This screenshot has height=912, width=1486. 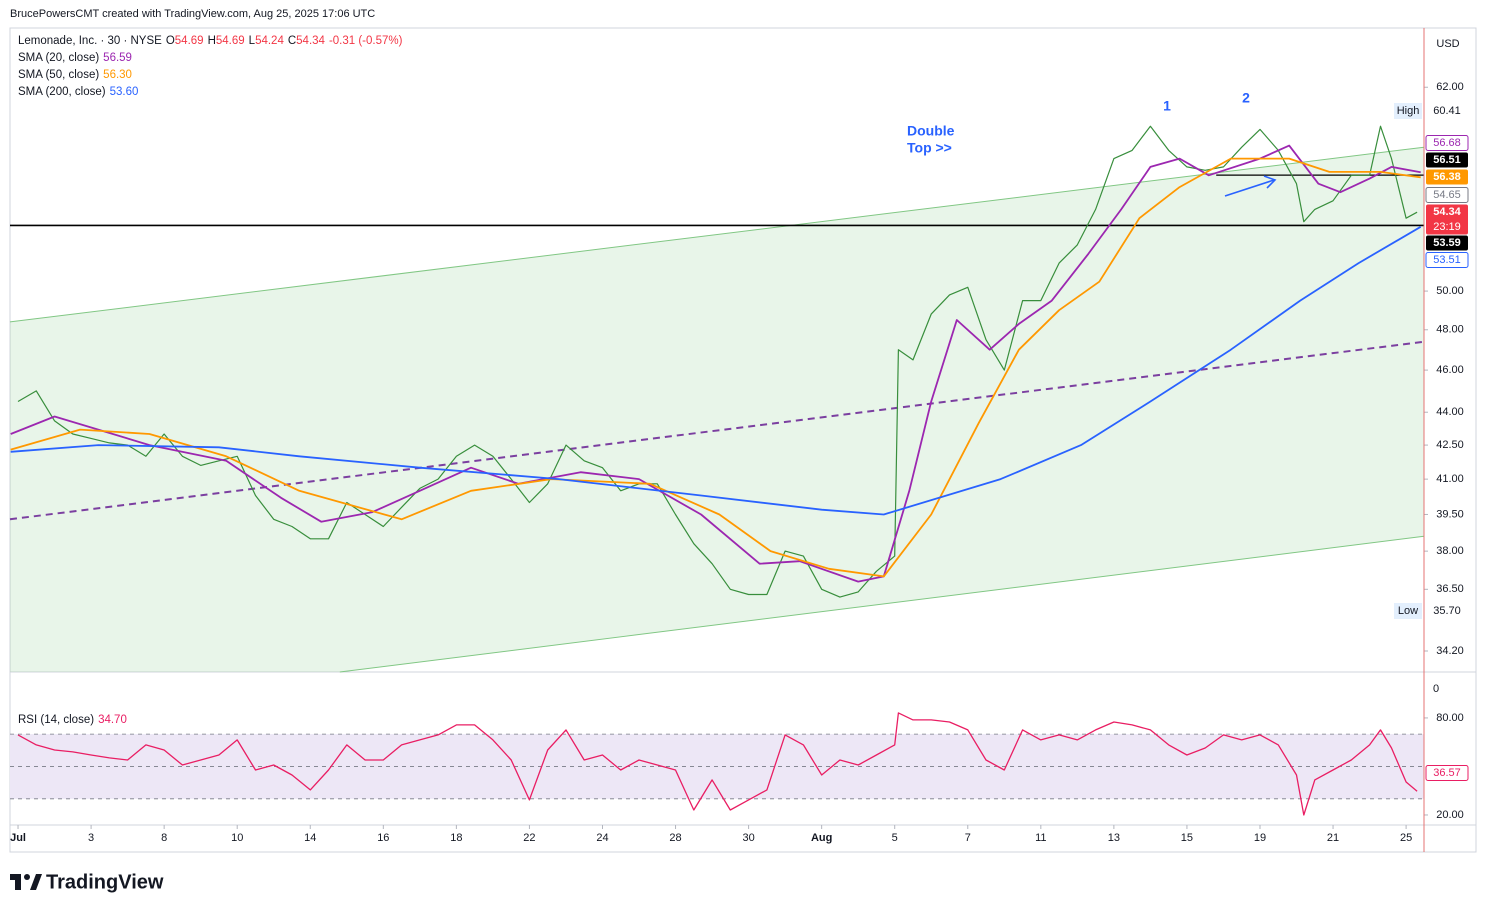 What do you see at coordinates (252, 41) in the screenshot?
I see `ohlc-name: L` at bounding box center [252, 41].